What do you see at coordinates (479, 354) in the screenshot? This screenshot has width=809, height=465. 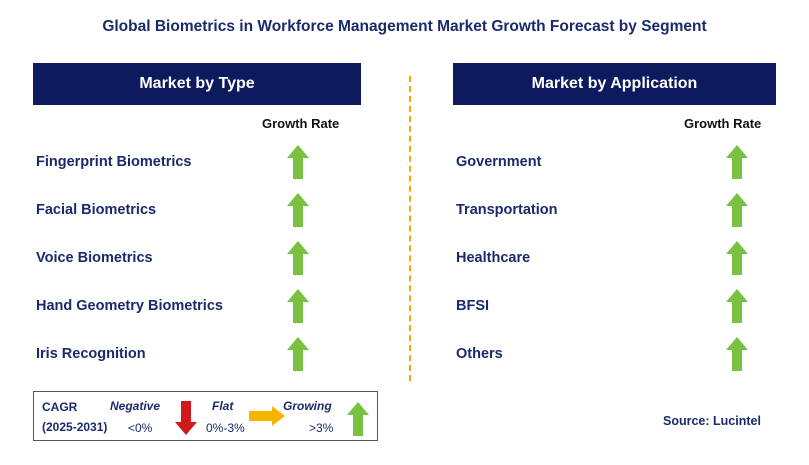 I see `right-row-label: Others` at bounding box center [479, 354].